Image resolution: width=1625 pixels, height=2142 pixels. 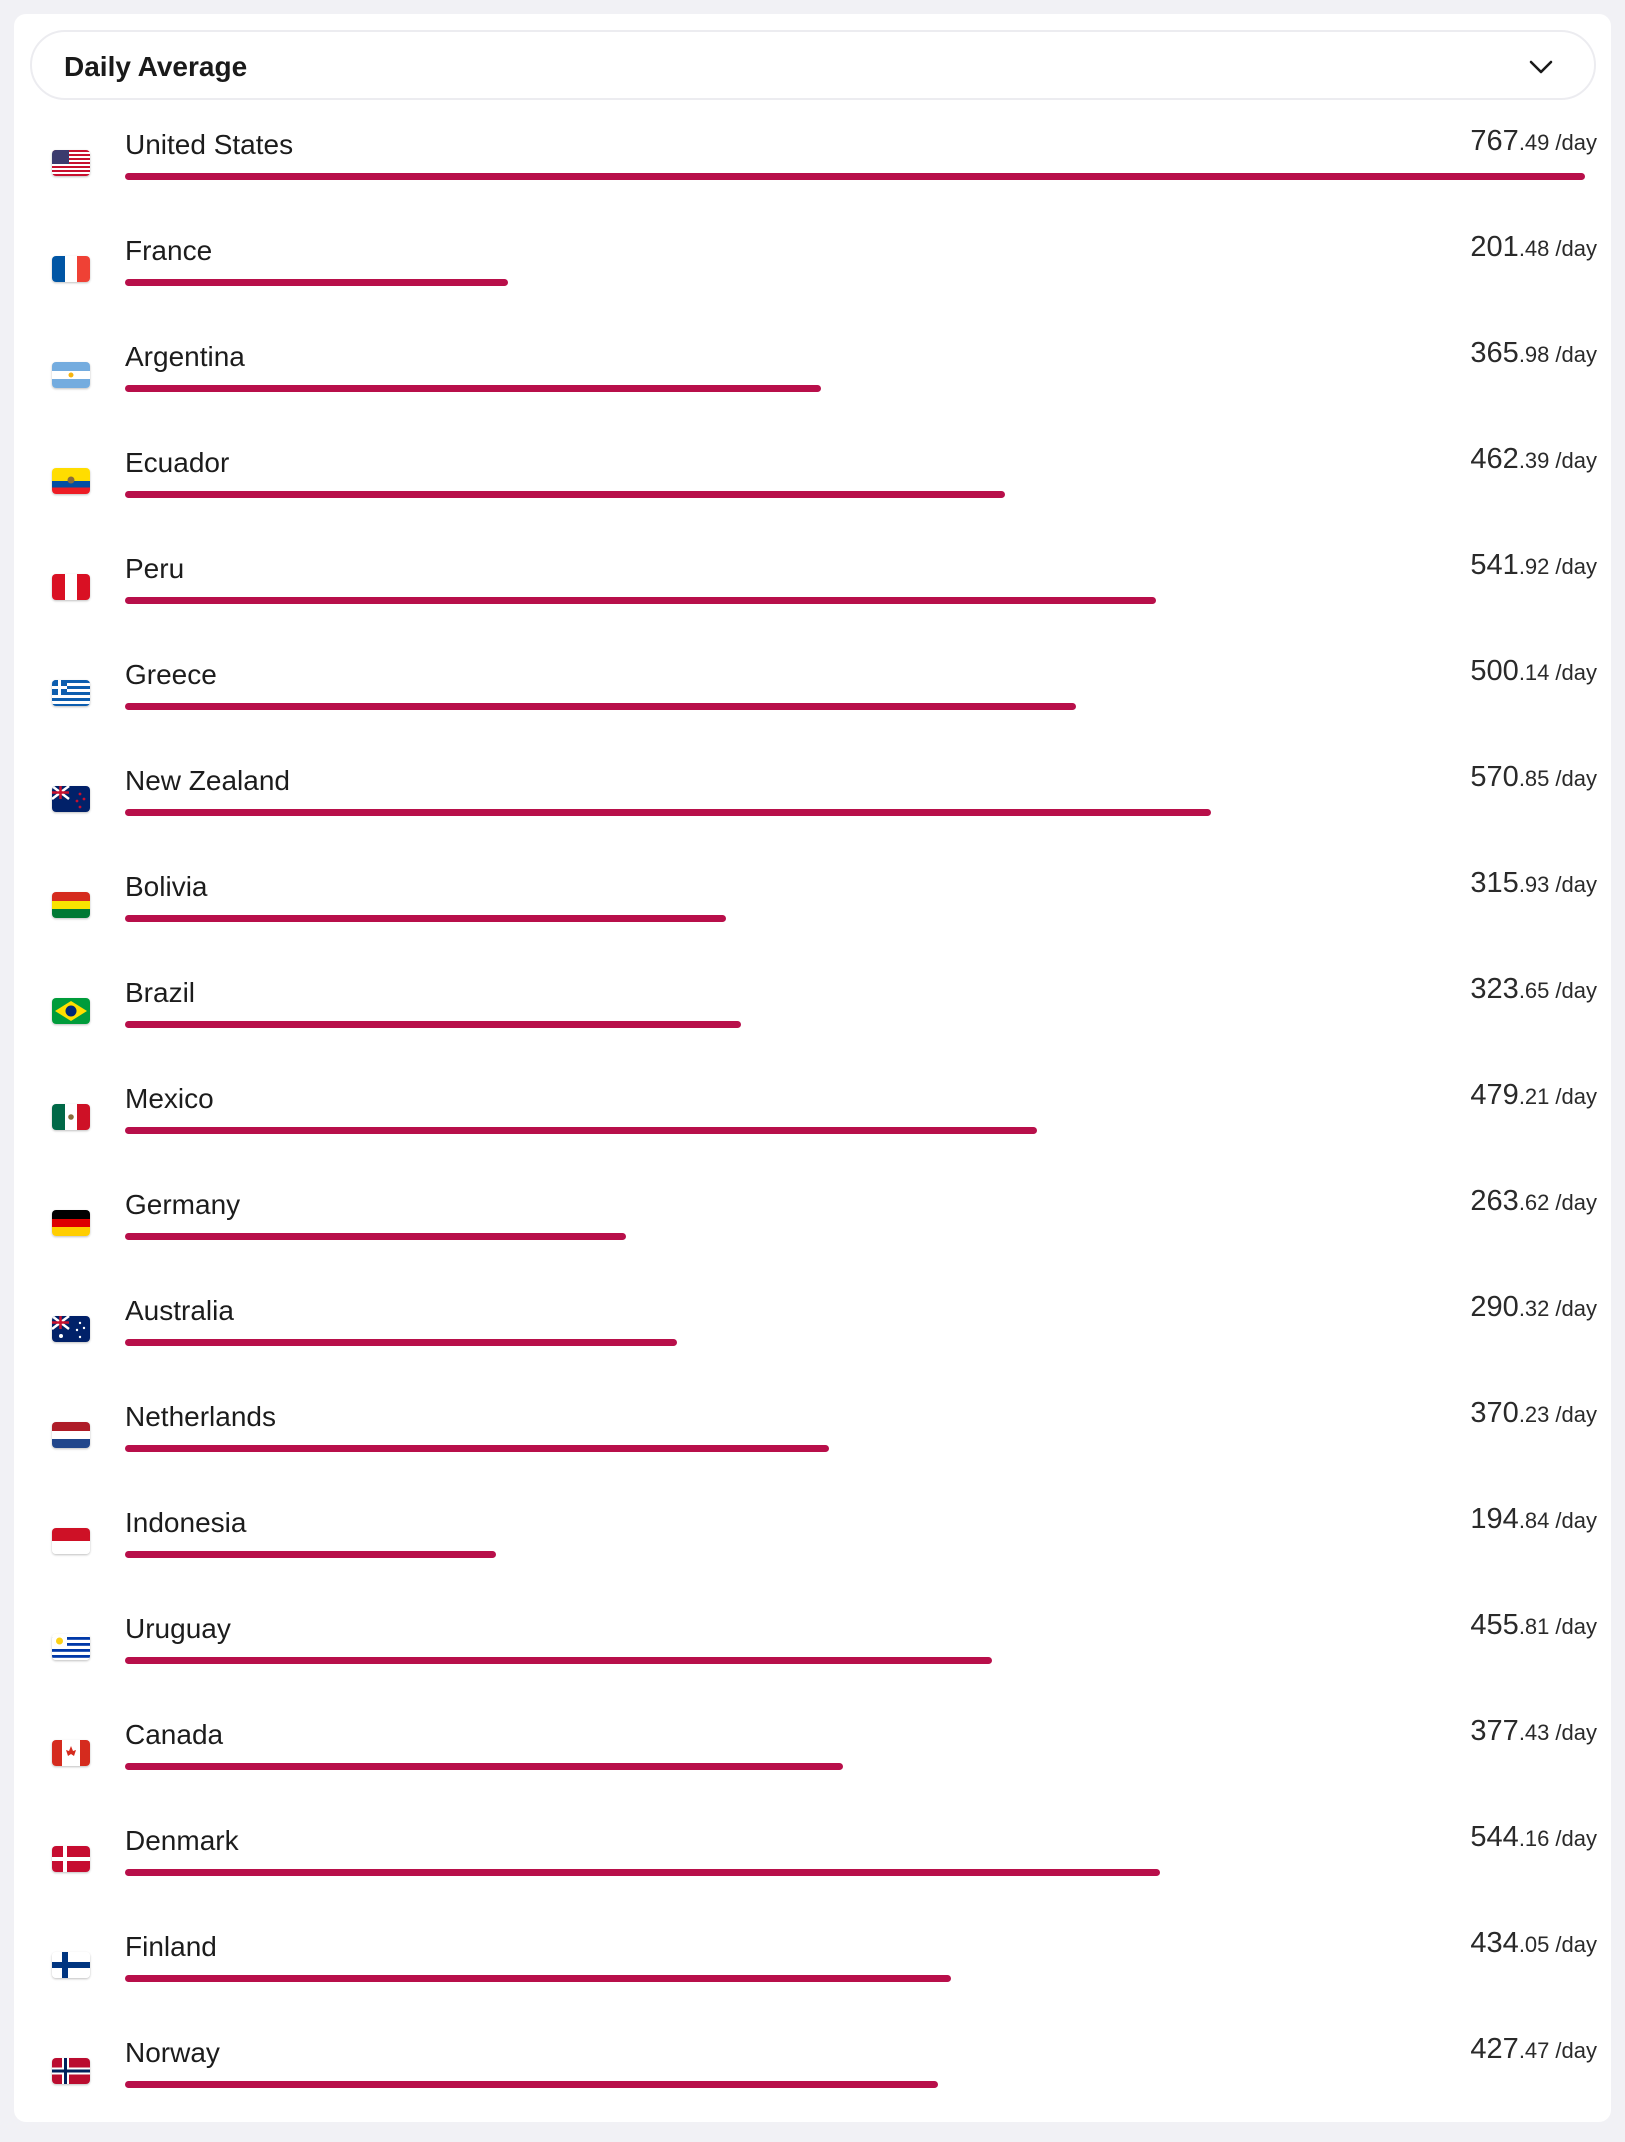 I want to click on chevron-down-icon, so click(x=1541, y=67).